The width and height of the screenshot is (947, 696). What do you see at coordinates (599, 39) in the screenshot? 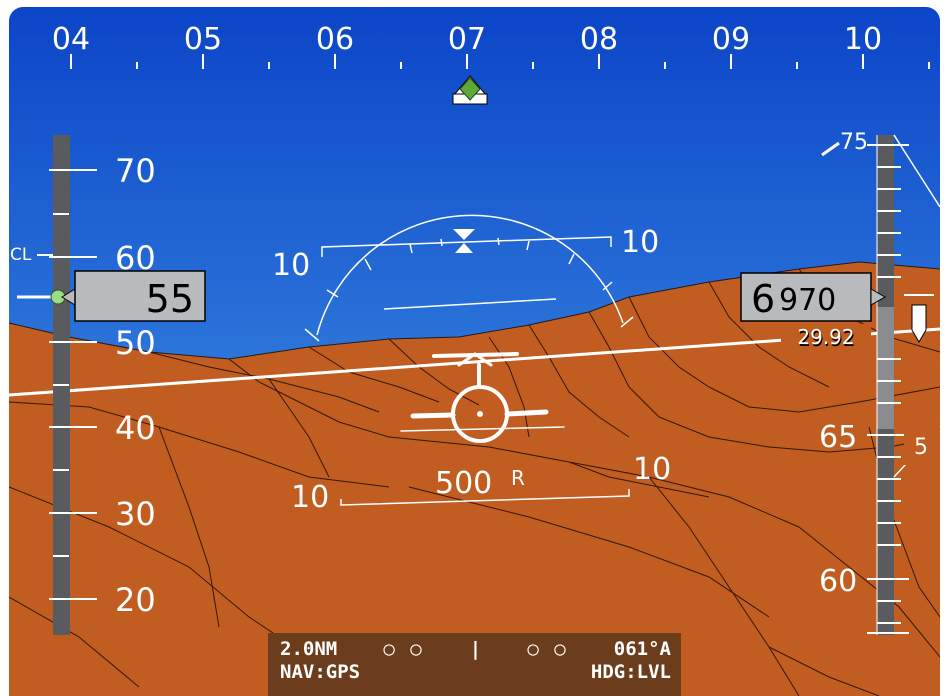
I see `heading-label: 08` at bounding box center [599, 39].